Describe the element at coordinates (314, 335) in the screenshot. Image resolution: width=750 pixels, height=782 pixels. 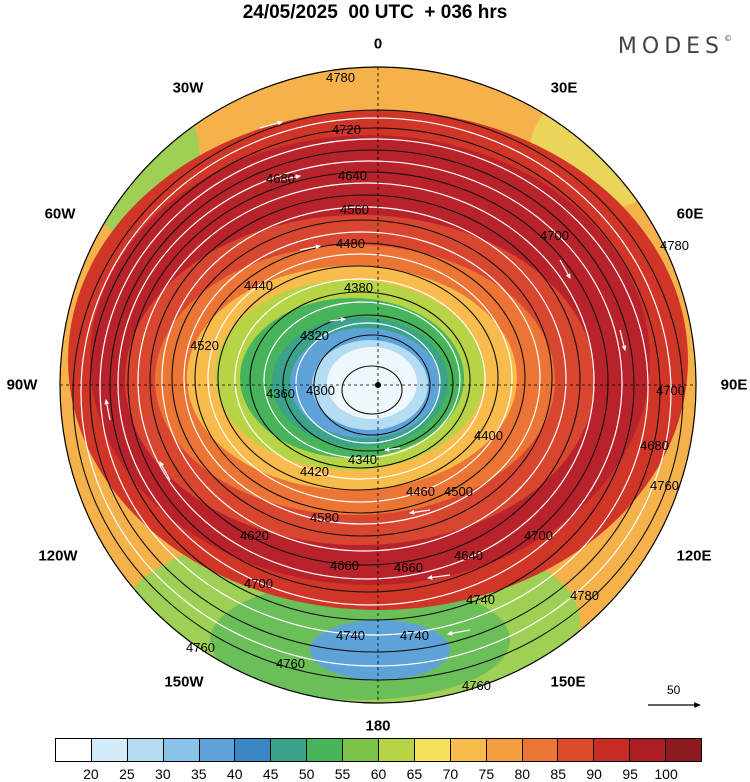
I see `contour-label: 4320` at that location.